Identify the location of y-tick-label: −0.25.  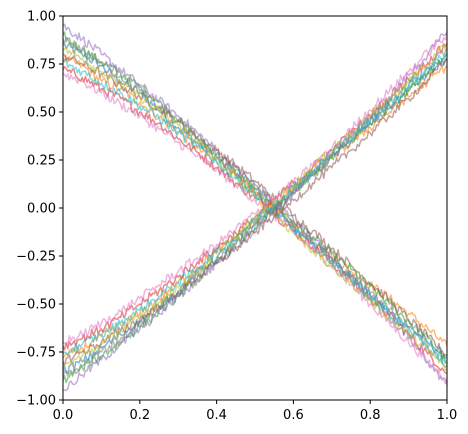
(36, 257).